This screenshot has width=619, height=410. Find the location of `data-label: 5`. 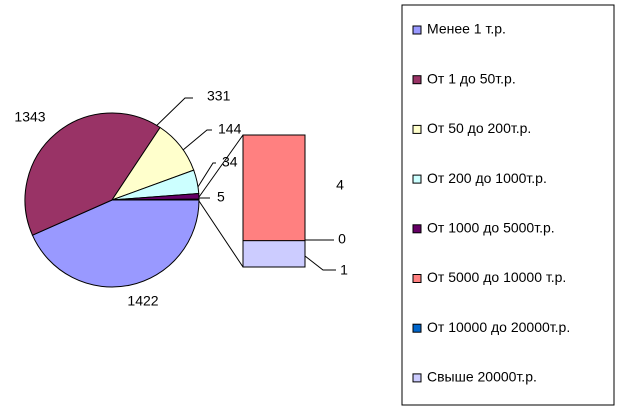

data-label: 5 is located at coordinates (221, 197).